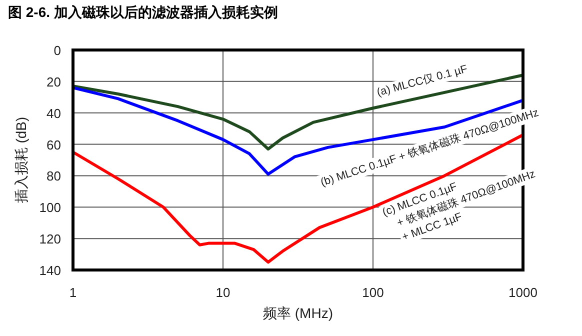  What do you see at coordinates (50, 208) in the screenshot?
I see `y-tick-label: 100` at bounding box center [50, 208].